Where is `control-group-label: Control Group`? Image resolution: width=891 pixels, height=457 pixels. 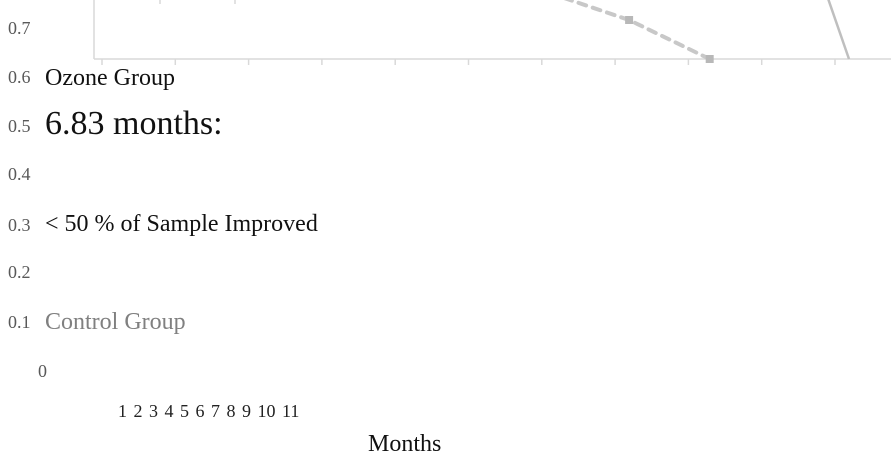 control-group-label: Control Group is located at coordinates (115, 322).